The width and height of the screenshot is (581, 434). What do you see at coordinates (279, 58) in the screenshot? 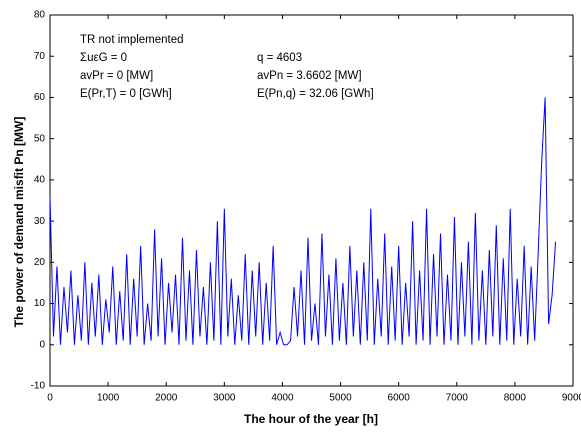
I see `annotation: q = 4603` at bounding box center [279, 58].